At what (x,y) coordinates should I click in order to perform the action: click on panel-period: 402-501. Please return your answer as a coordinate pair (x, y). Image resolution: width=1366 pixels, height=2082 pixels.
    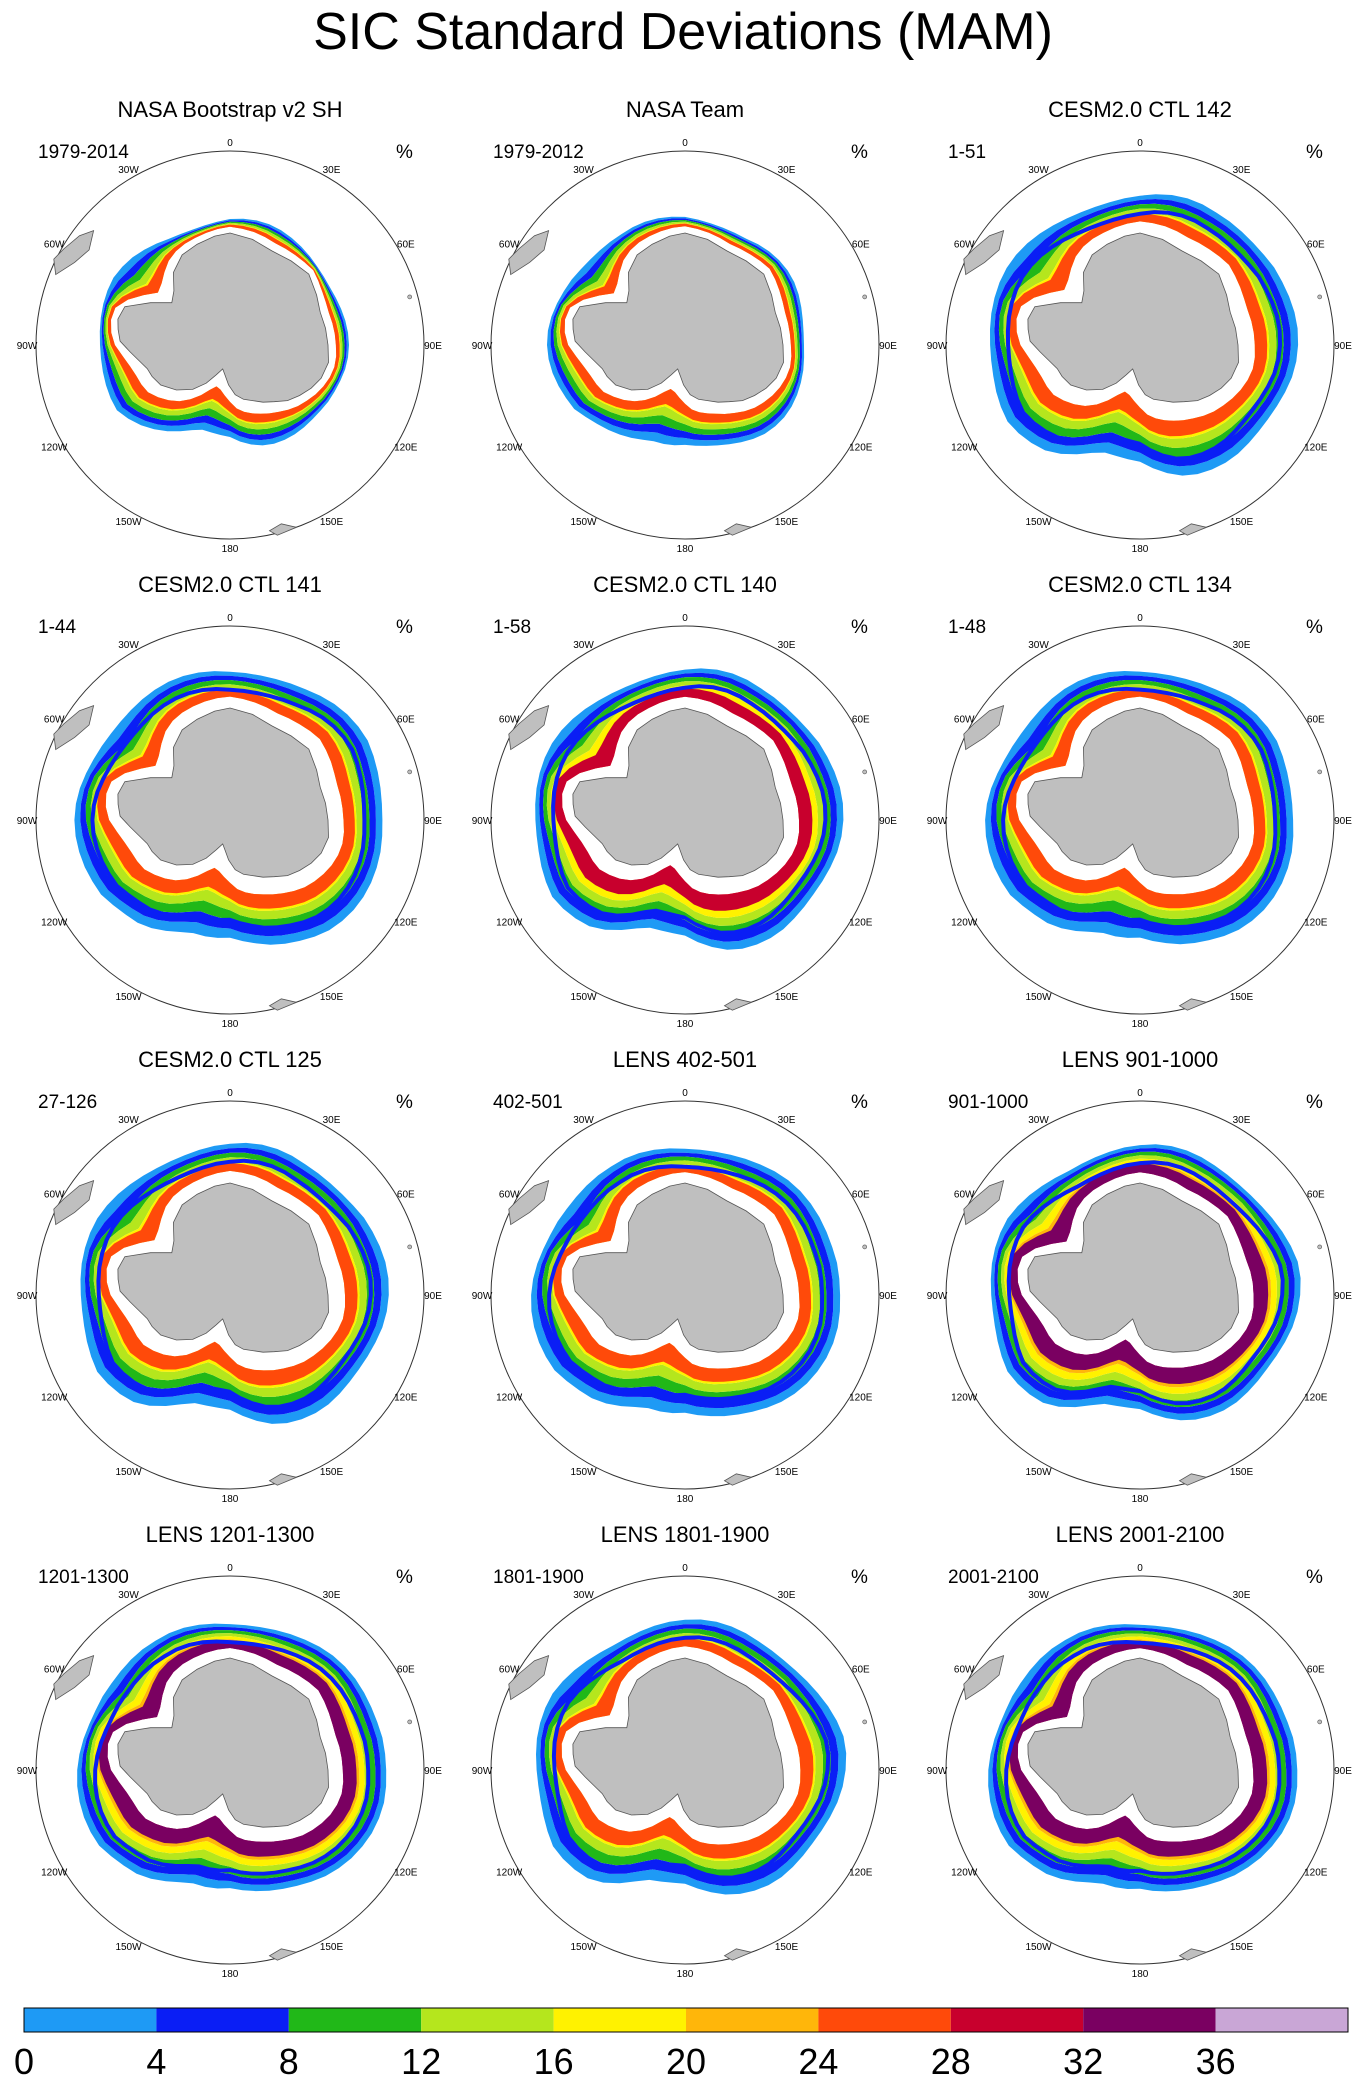
    Looking at the image, I should click on (528, 1102).